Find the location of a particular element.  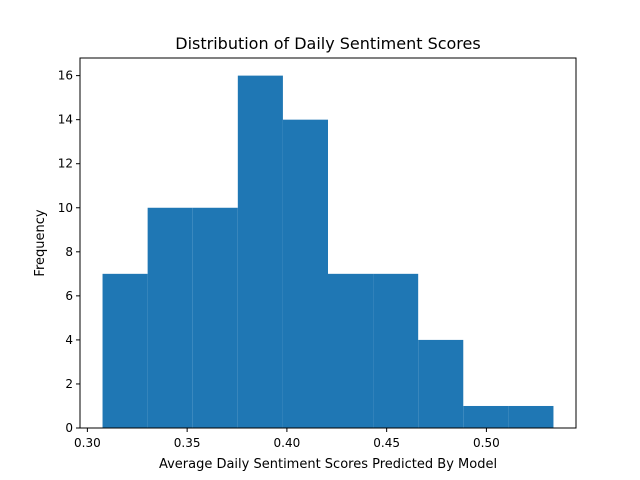

y-tick-label: 12 is located at coordinates (65, 164).